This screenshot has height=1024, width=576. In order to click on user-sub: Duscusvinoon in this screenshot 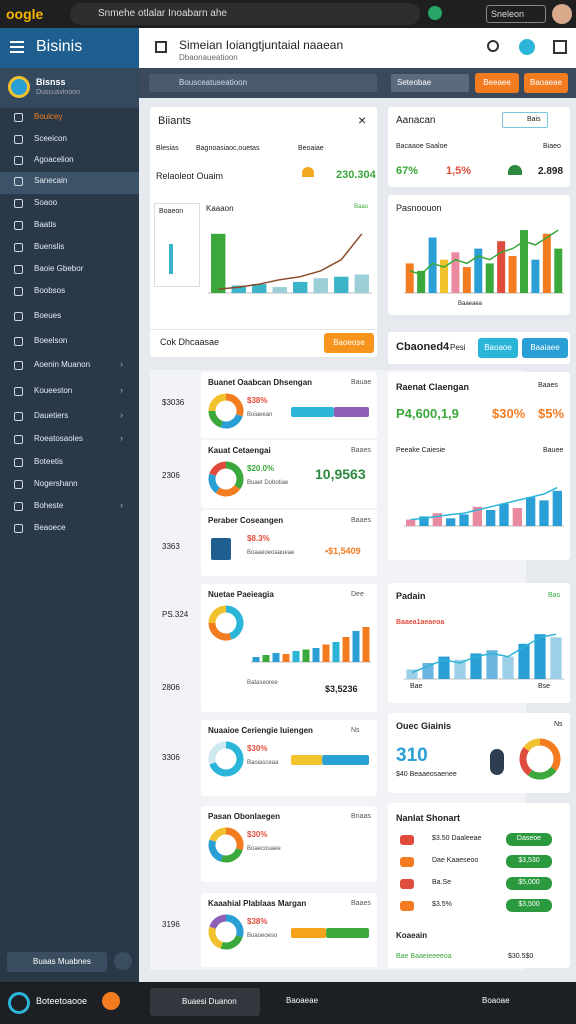, I will do `click(58, 92)`.